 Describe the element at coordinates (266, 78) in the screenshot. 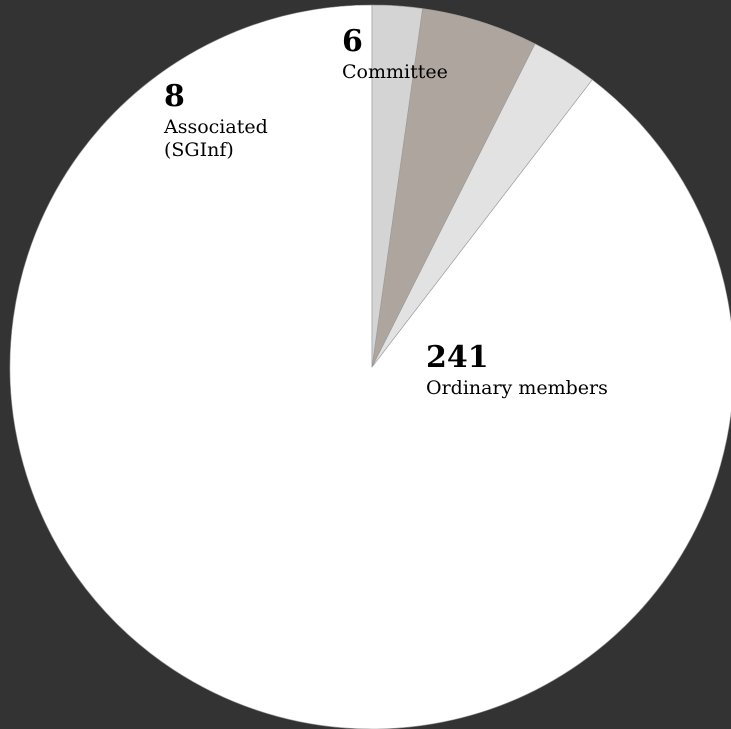

I see `slice-name-honorary: Honorary` at that location.